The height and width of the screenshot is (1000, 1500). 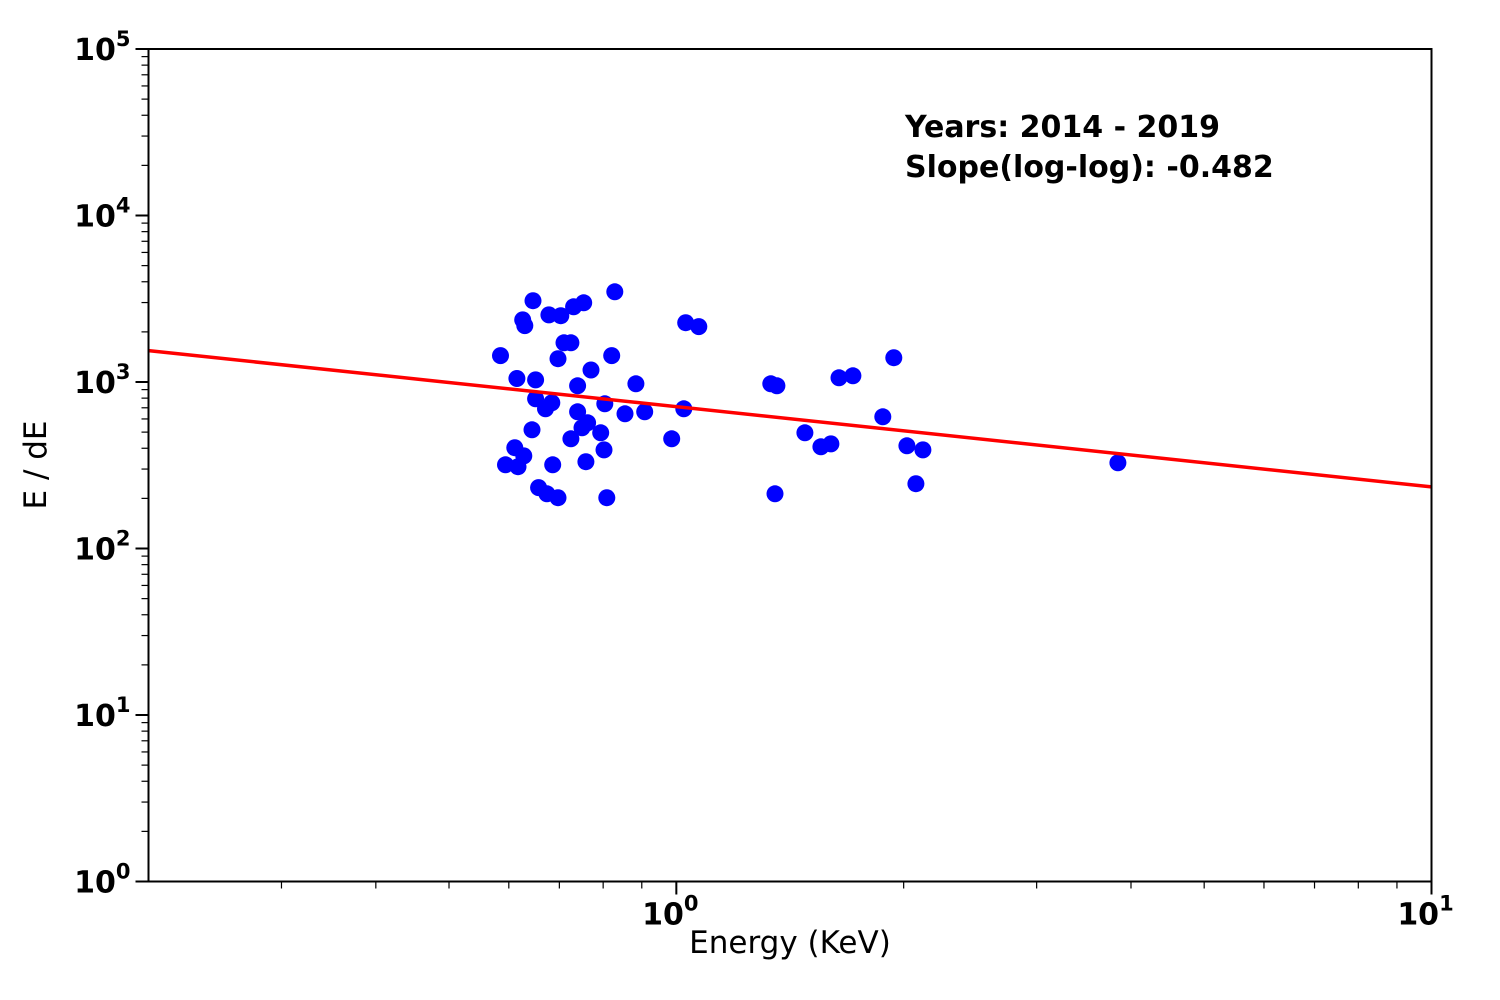 I want to click on scatter-series, so click(x=809, y=395).